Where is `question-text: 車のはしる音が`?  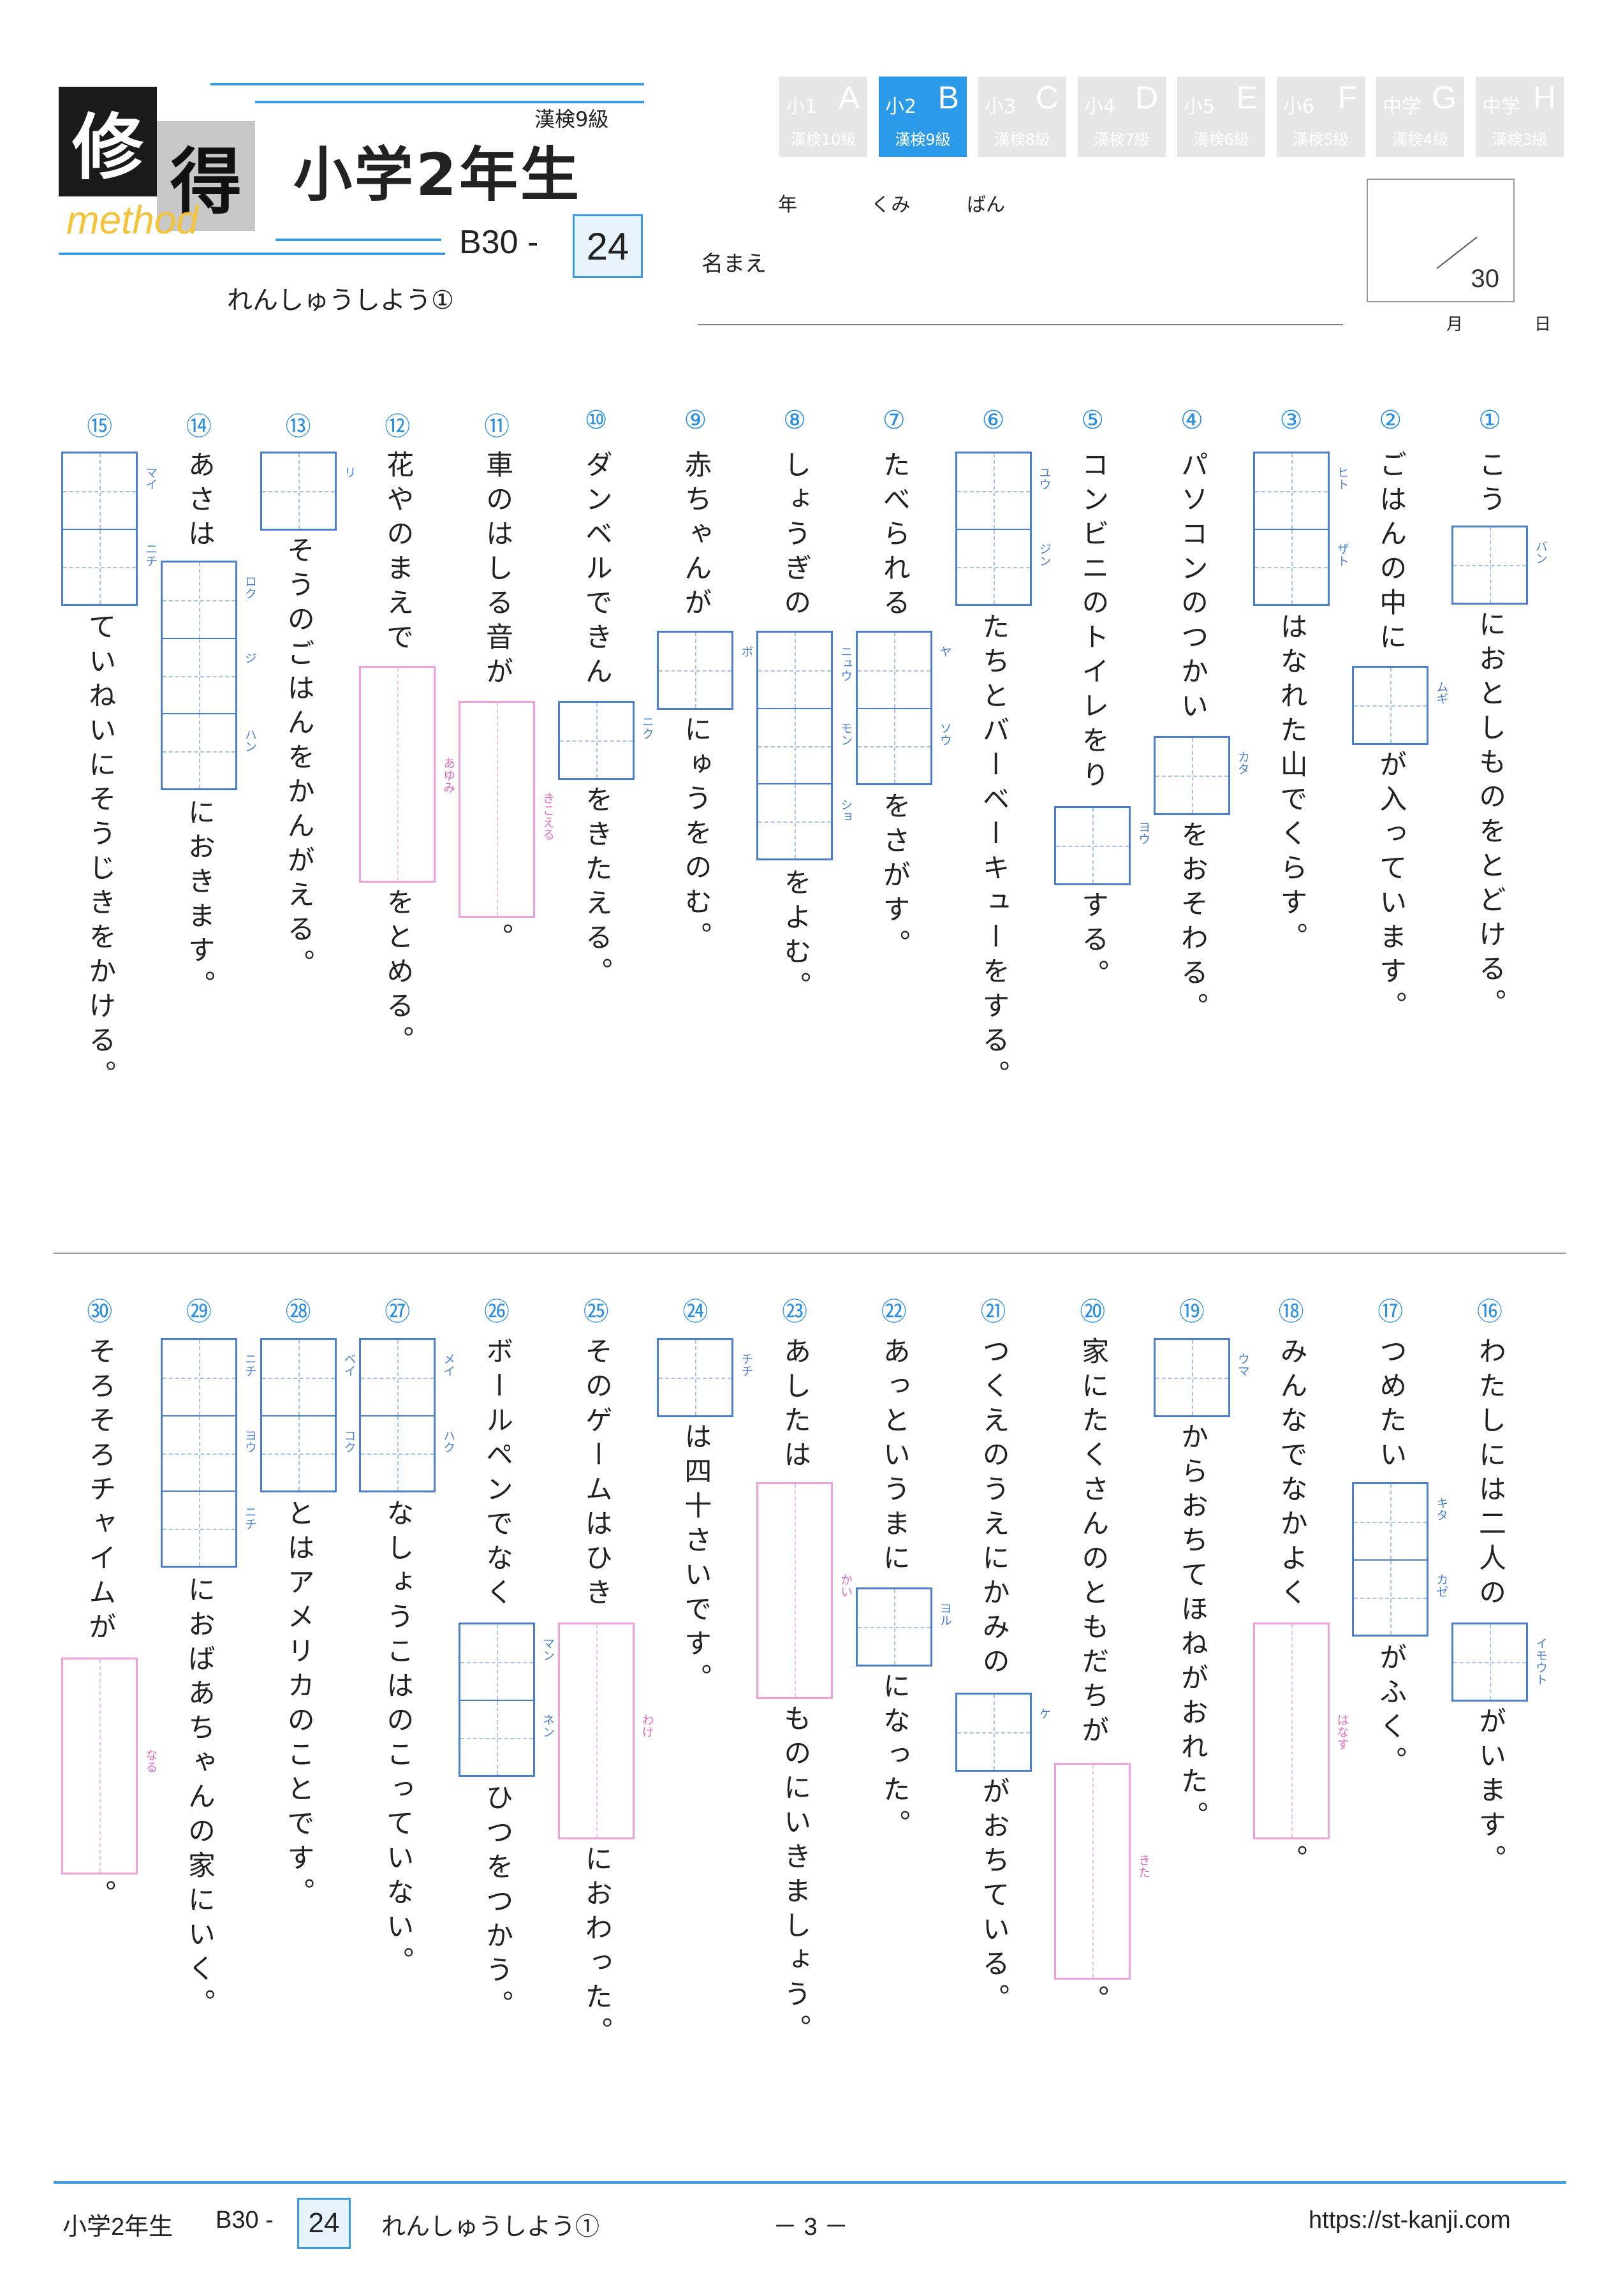
question-text: 車のはしる音が is located at coordinates (497, 570).